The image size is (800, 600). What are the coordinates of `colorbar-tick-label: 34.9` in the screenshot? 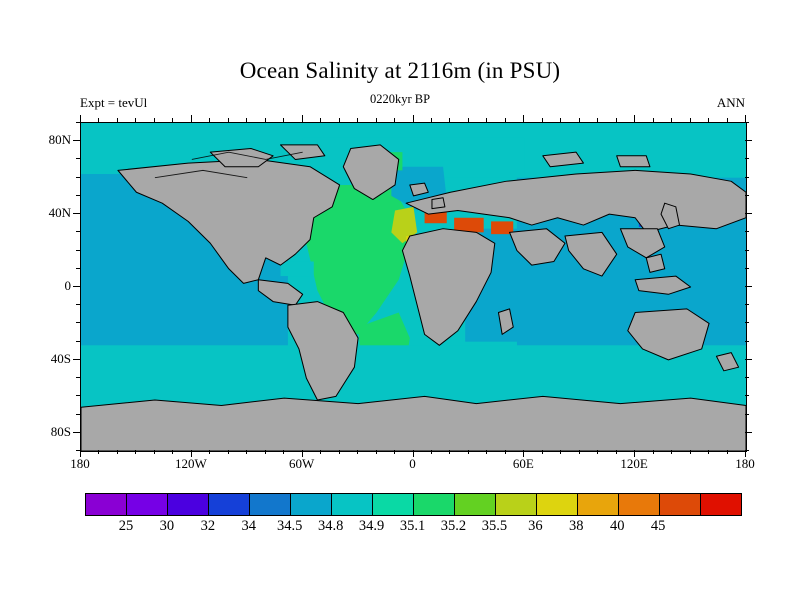 It's located at (371, 526).